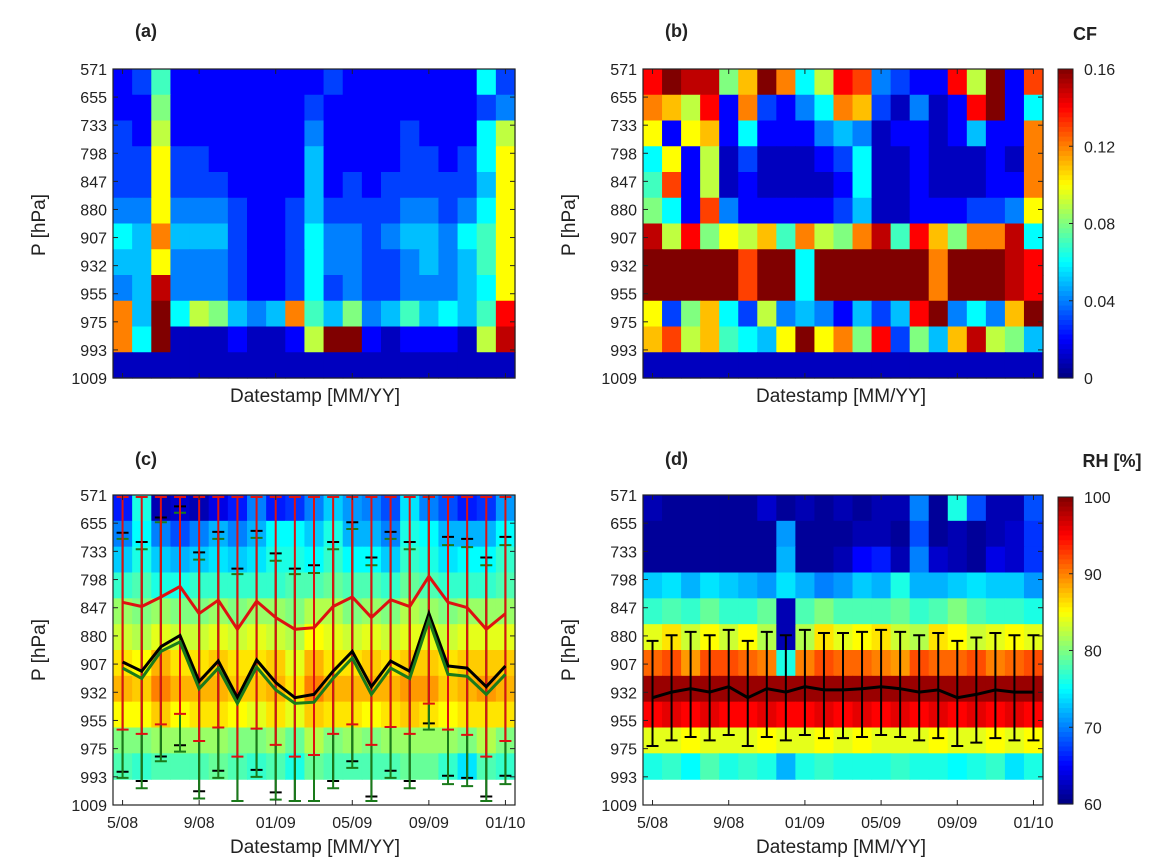 The width and height of the screenshot is (1163, 866). What do you see at coordinates (623, 323) in the screenshot?
I see `y-tick-label: 975` at bounding box center [623, 323].